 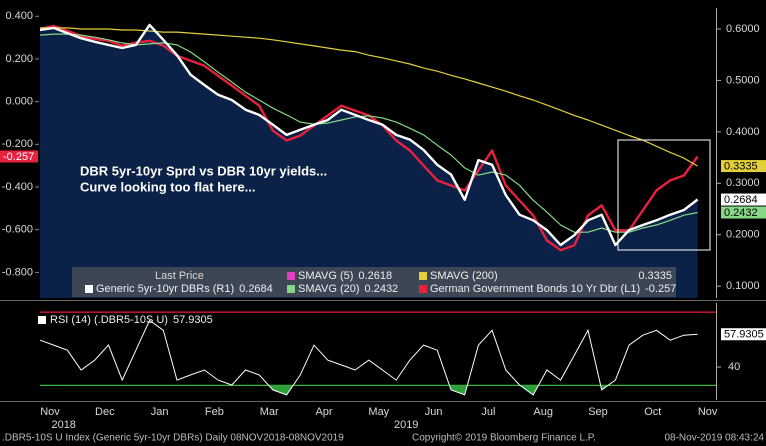 What do you see at coordinates (17, 230) in the screenshot?
I see `y-tick-label: -0.600` at bounding box center [17, 230].